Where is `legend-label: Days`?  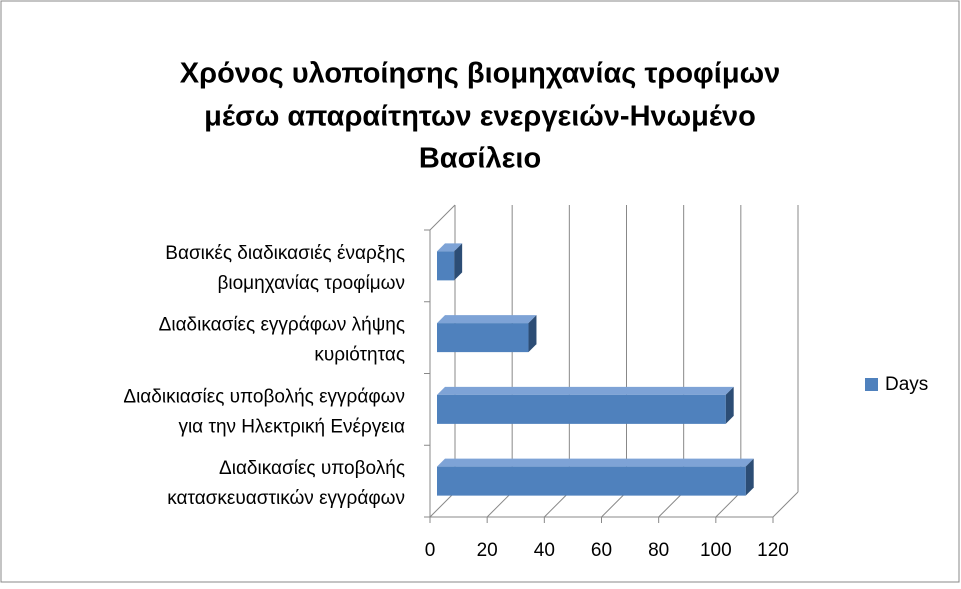
legend-label: Days is located at coordinates (906, 384).